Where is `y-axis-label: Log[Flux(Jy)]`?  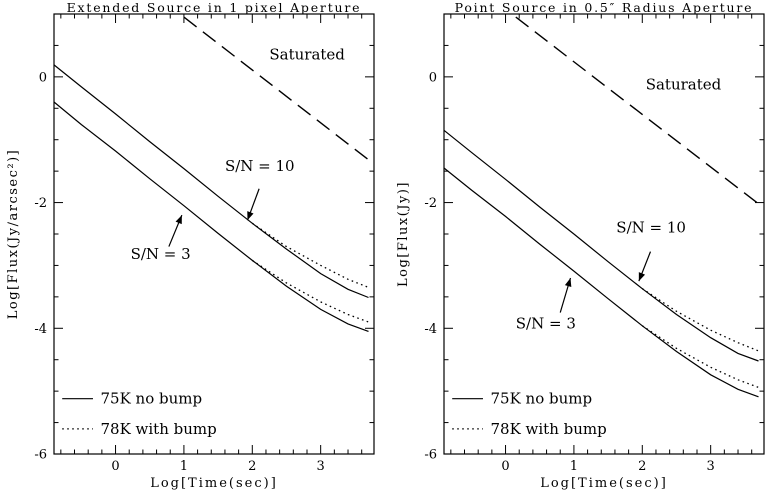 y-axis-label: Log[Flux(Jy)] is located at coordinates (403, 234).